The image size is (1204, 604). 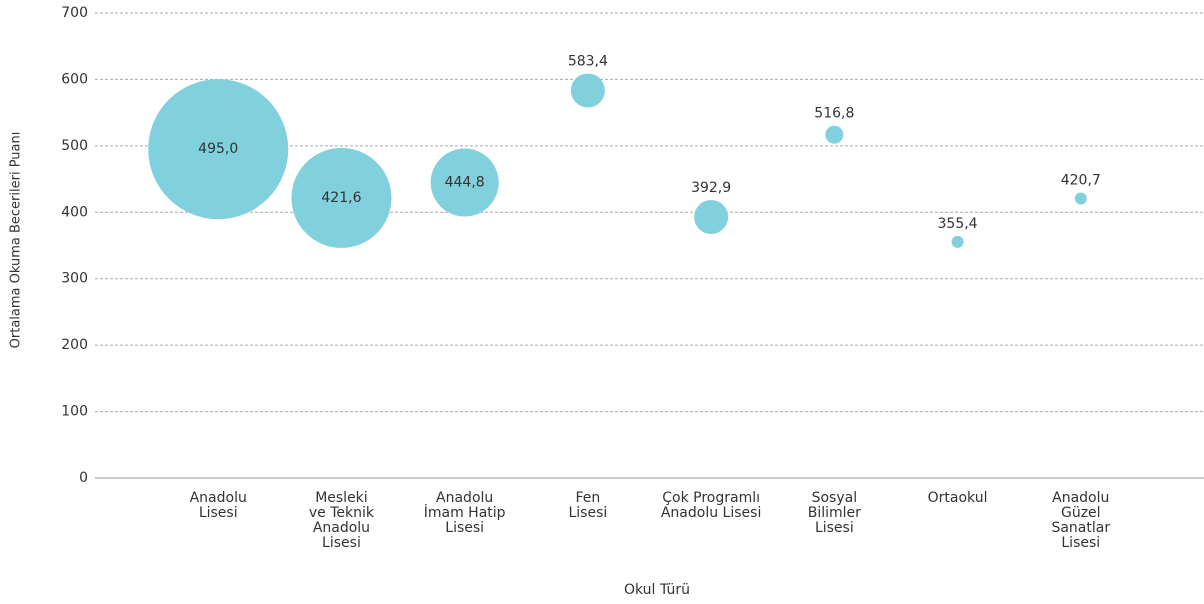 What do you see at coordinates (74, 212) in the screenshot?
I see `y-tick-label: 400` at bounding box center [74, 212].